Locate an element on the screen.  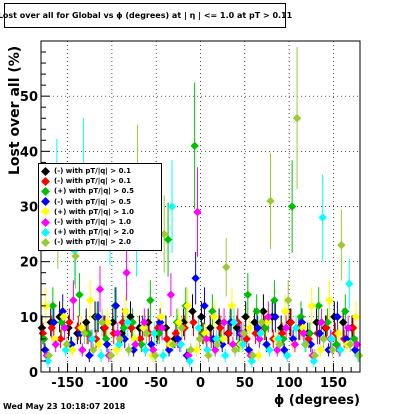
x-tick-label: -50 is located at coordinates (156, 383).